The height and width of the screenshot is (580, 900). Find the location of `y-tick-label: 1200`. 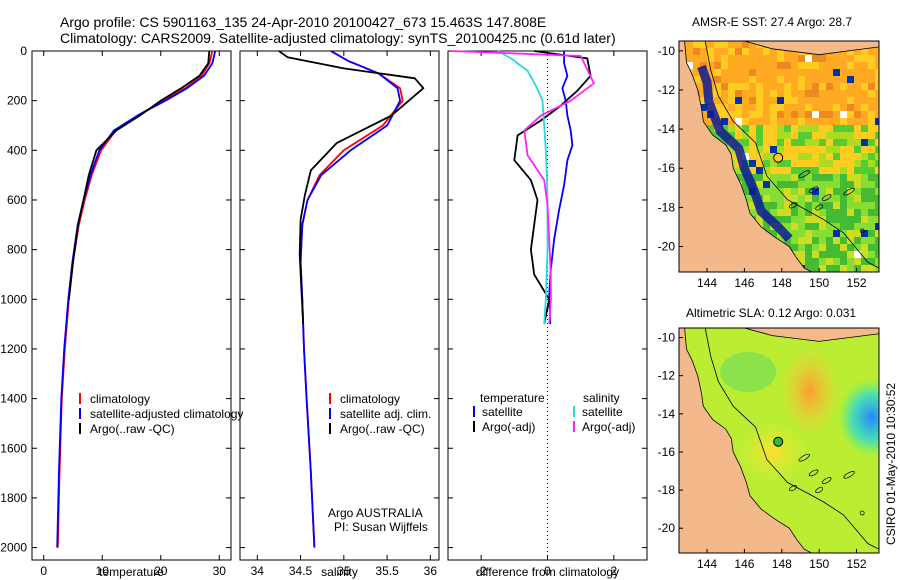

y-tick-label: 1200 is located at coordinates (13, 349).